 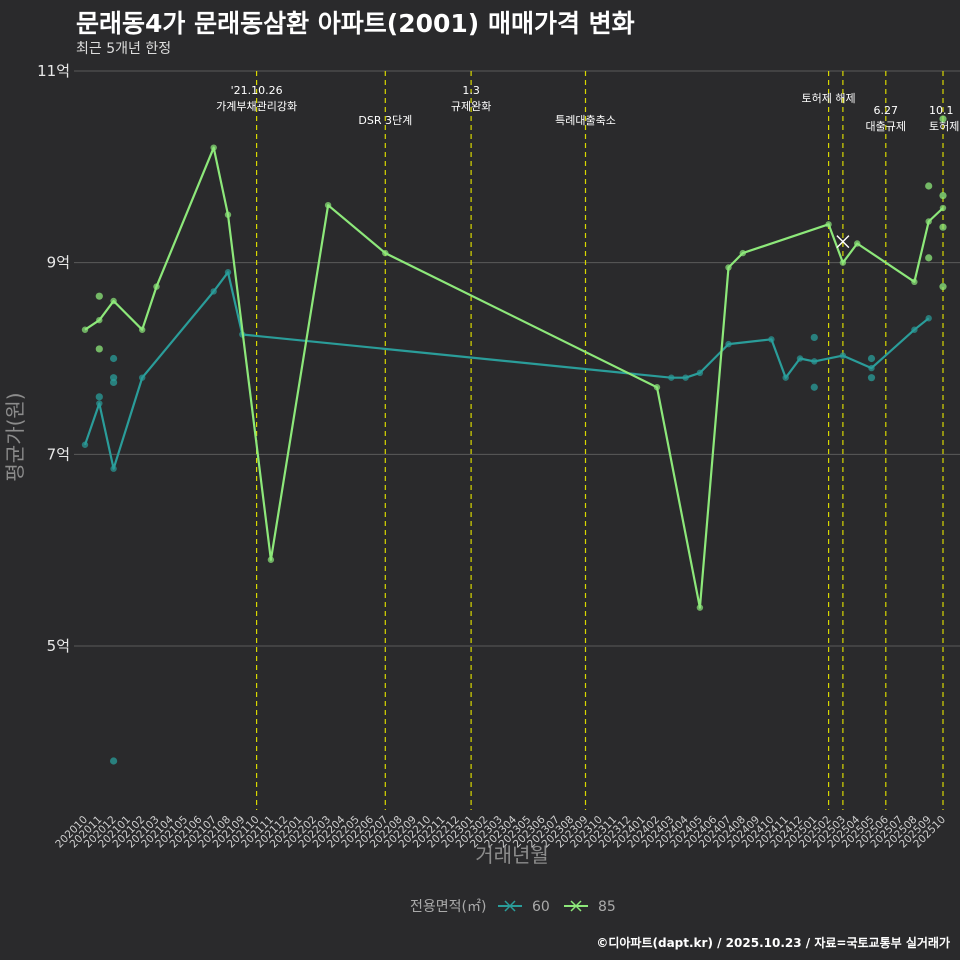 What do you see at coordinates (541, 907) in the screenshot?
I see `legend-label: 60` at bounding box center [541, 907].